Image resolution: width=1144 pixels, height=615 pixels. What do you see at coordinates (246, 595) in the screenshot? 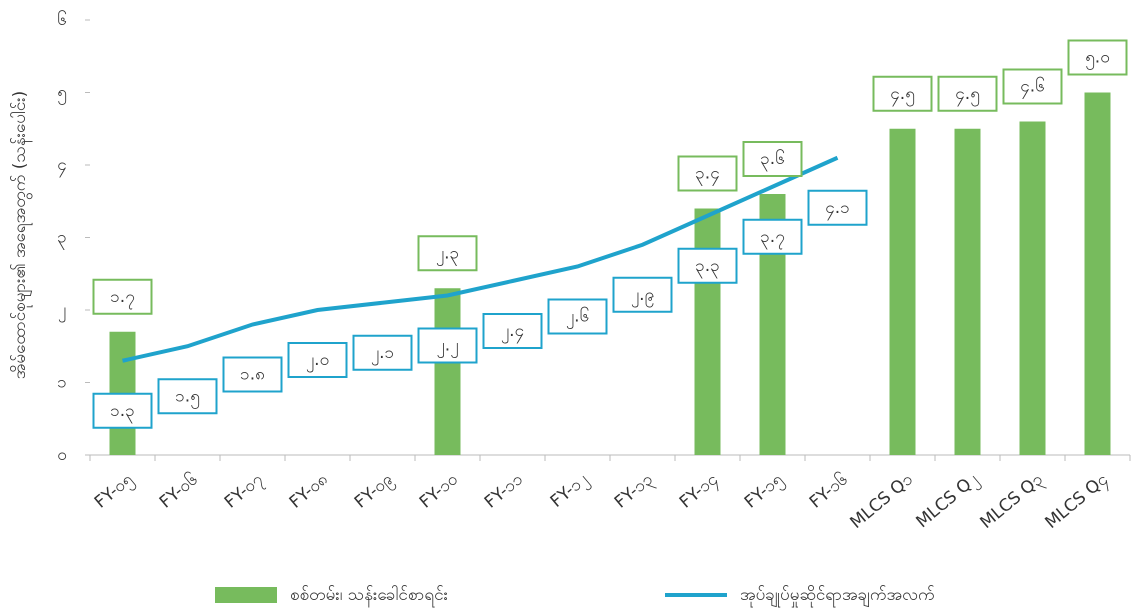
I see `legend-swatch` at bounding box center [246, 595].